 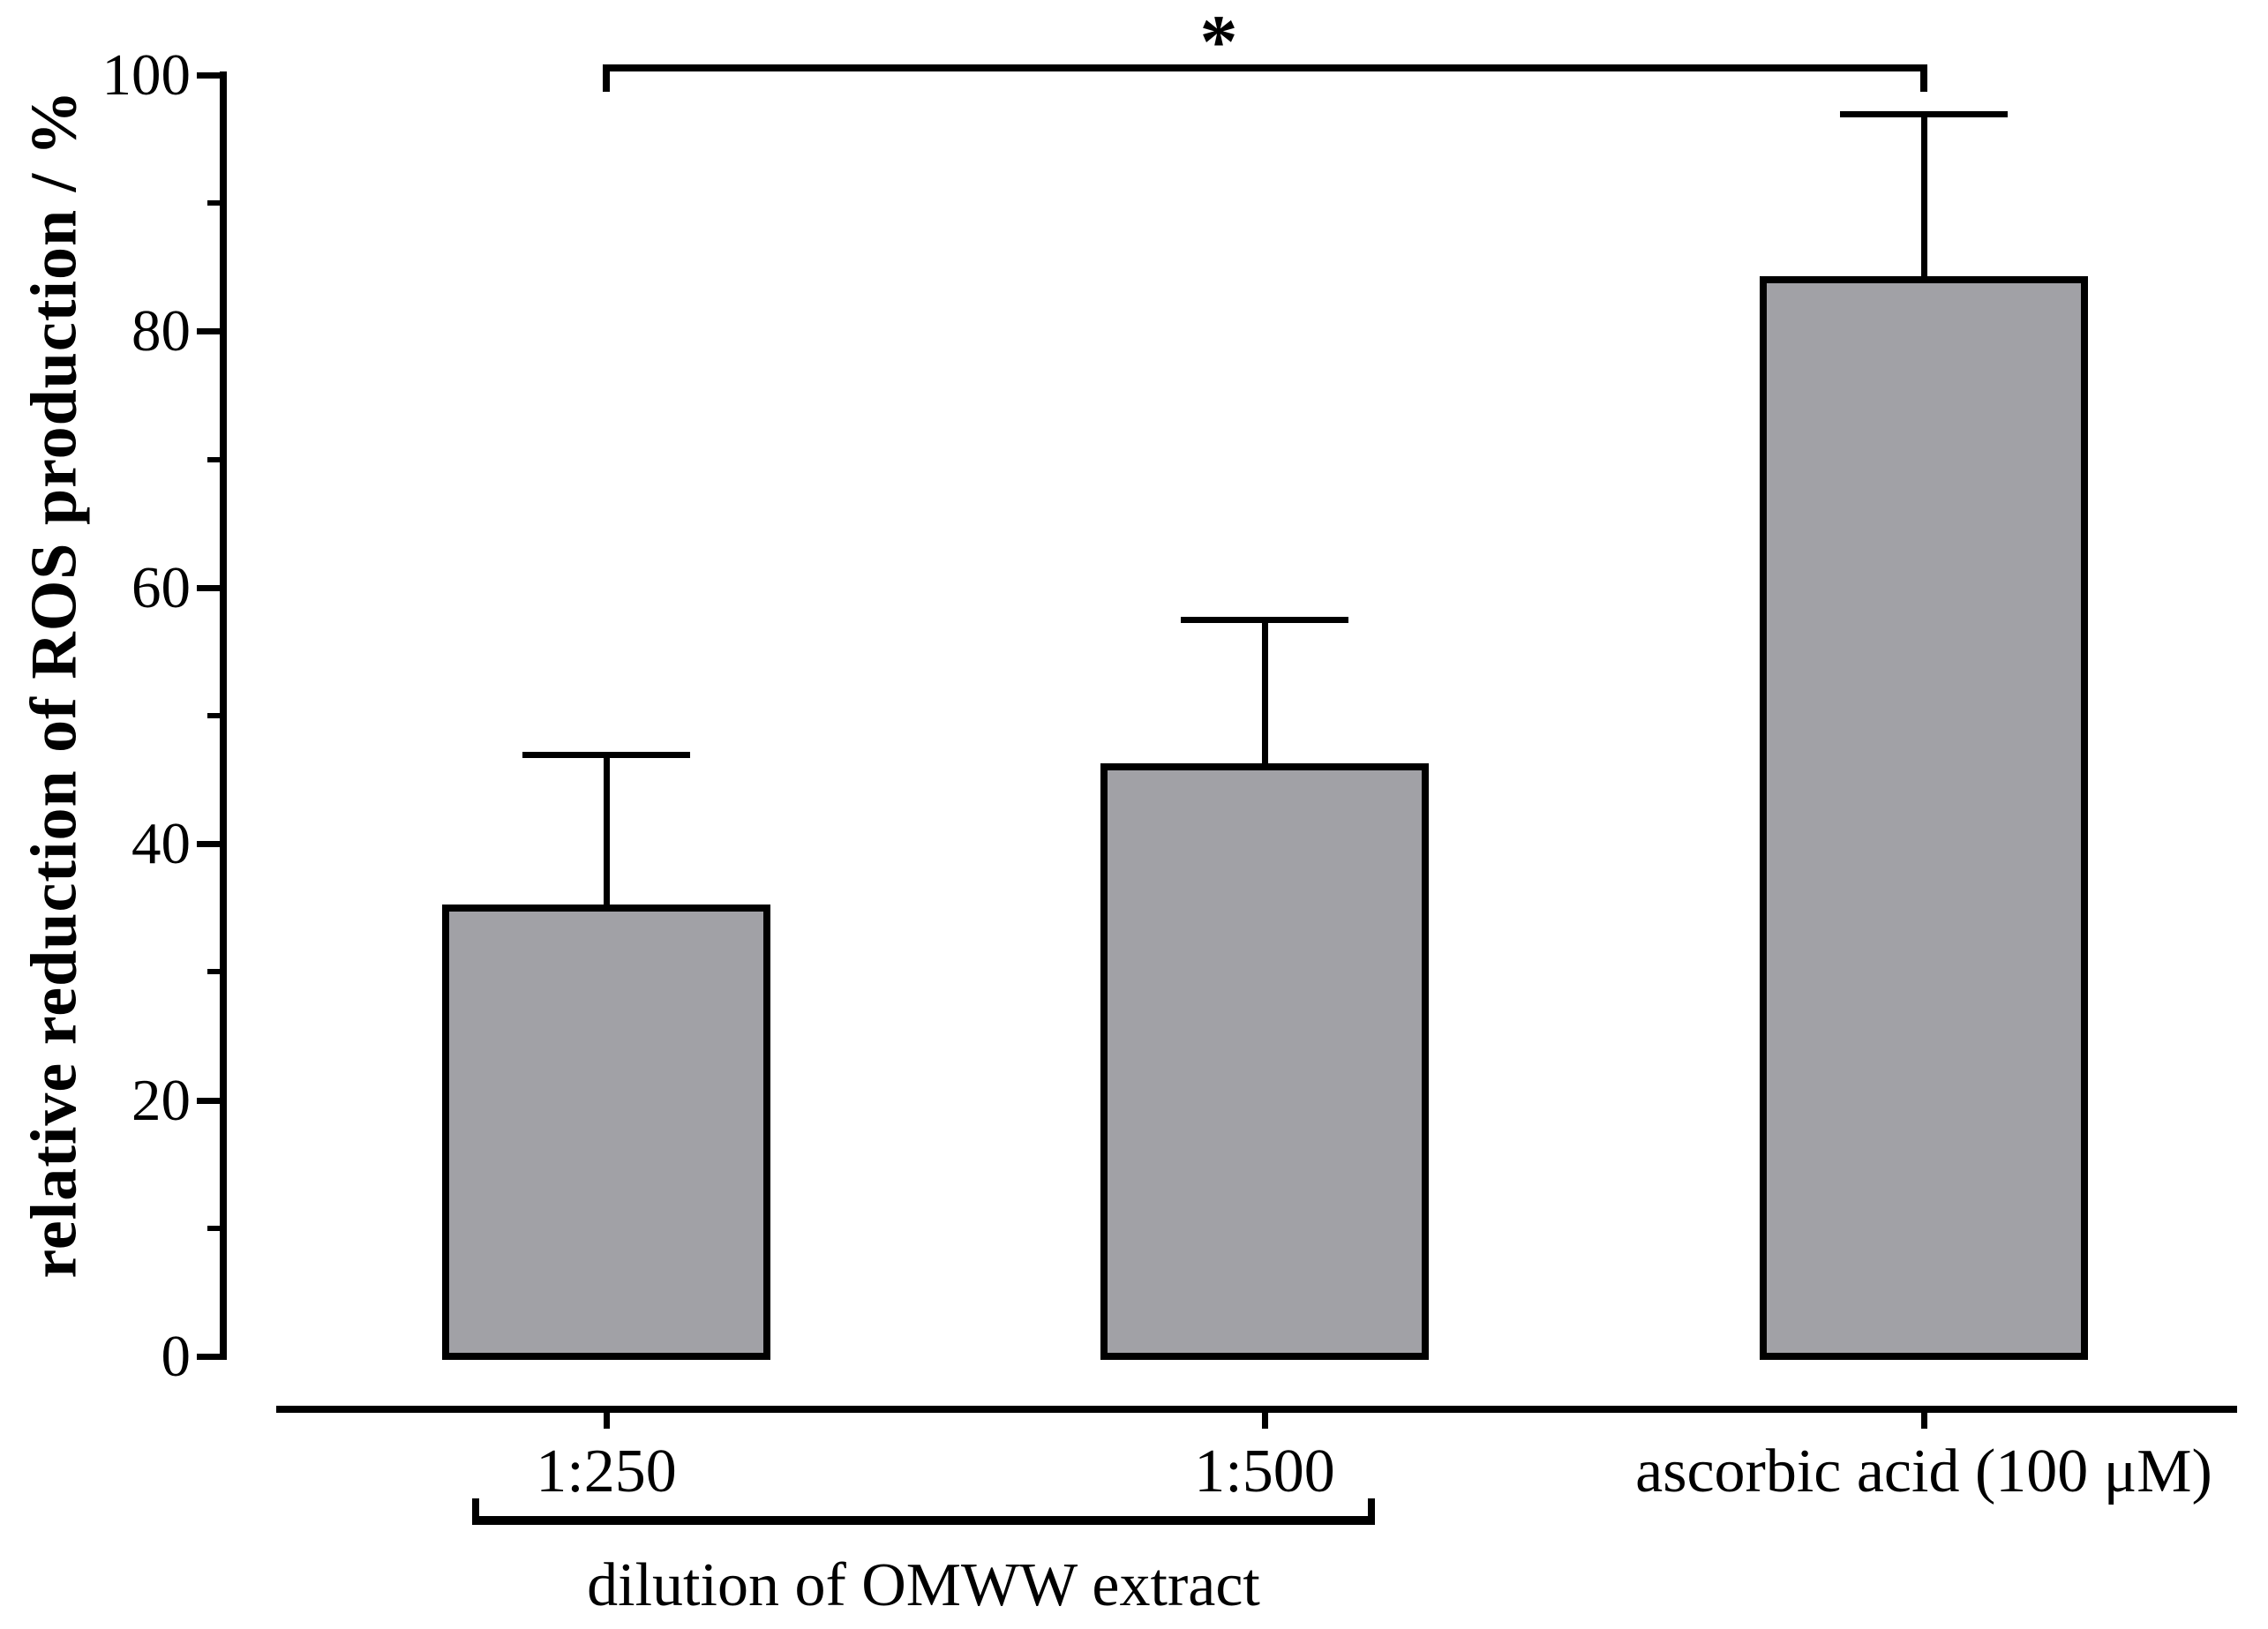 What do you see at coordinates (1265, 67) in the screenshot?
I see `significance-bracket-line` at bounding box center [1265, 67].